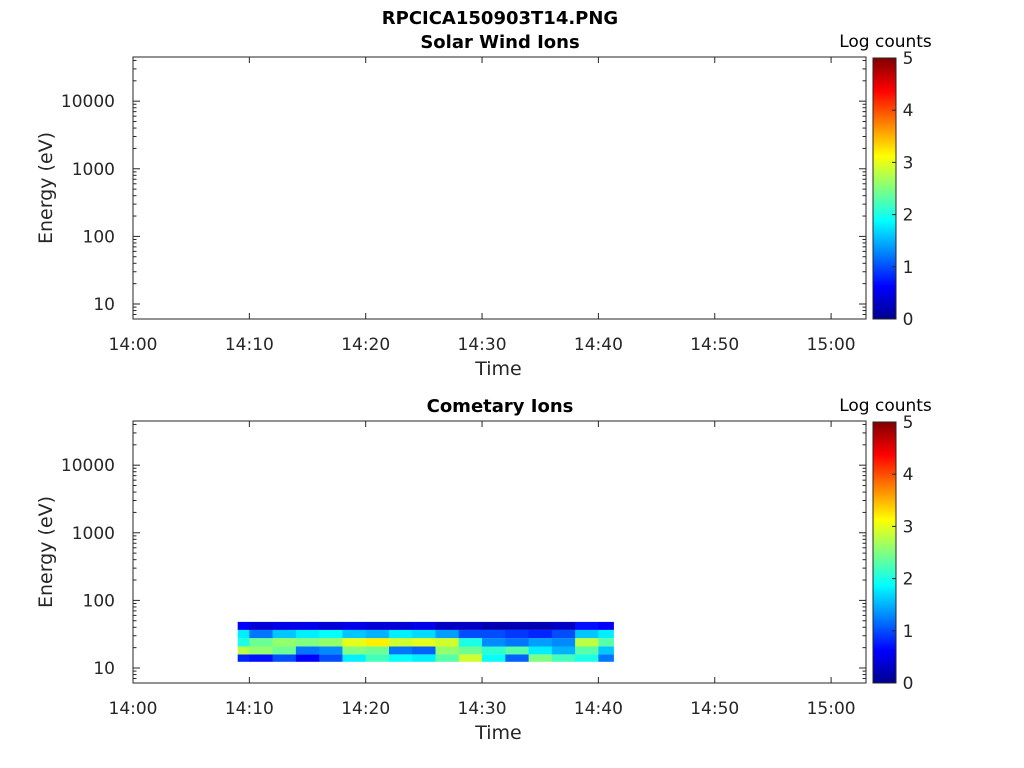 This screenshot has height=768, width=1024. Describe the element at coordinates (500, 18) in the screenshot. I see `figure-title: RPCICA150903T14.PNG` at that location.